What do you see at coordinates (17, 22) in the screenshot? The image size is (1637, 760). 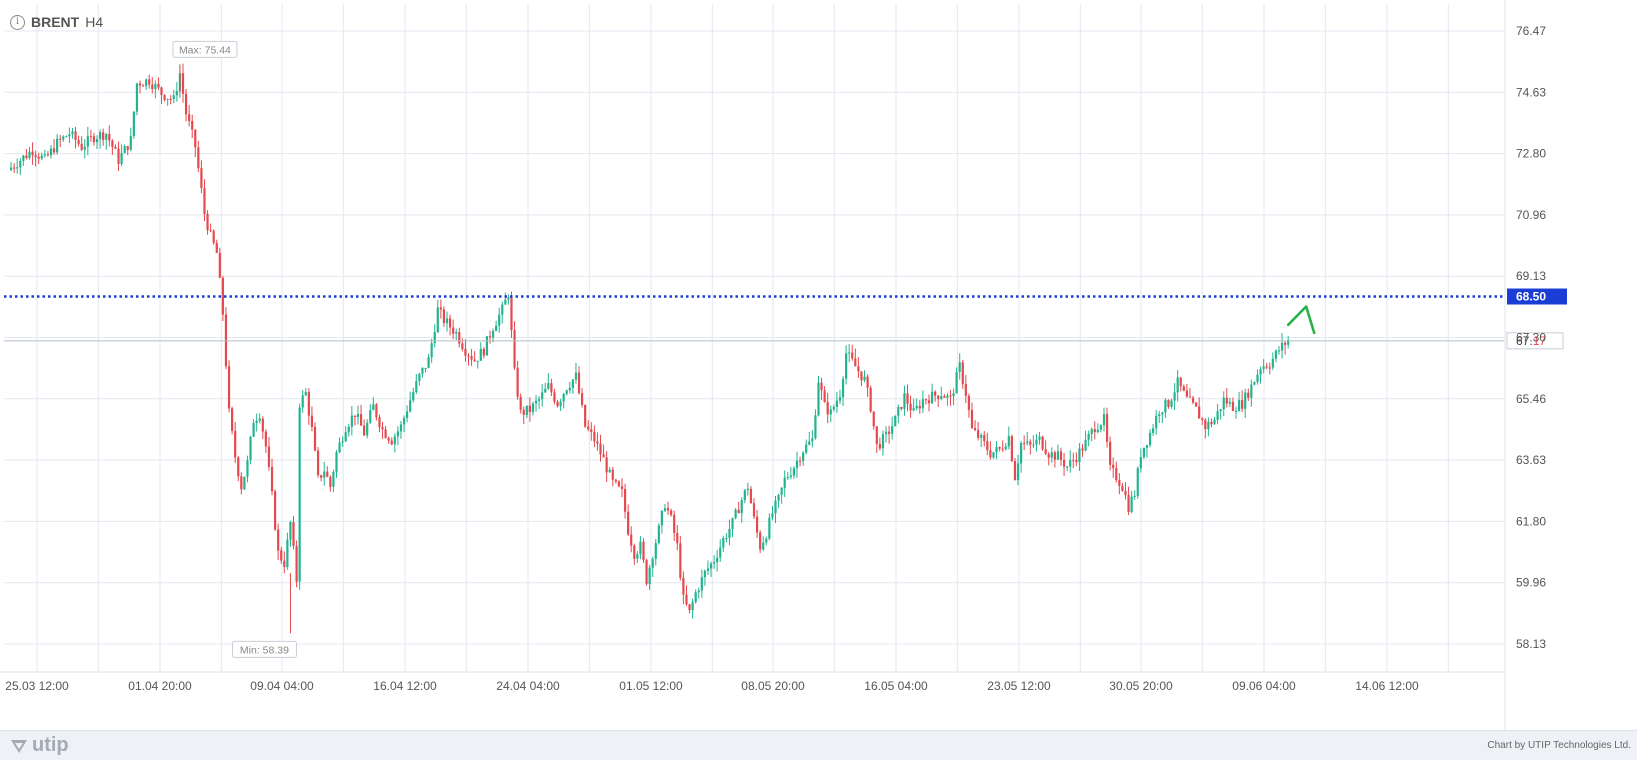 I see `info-icon: i` at bounding box center [17, 22].